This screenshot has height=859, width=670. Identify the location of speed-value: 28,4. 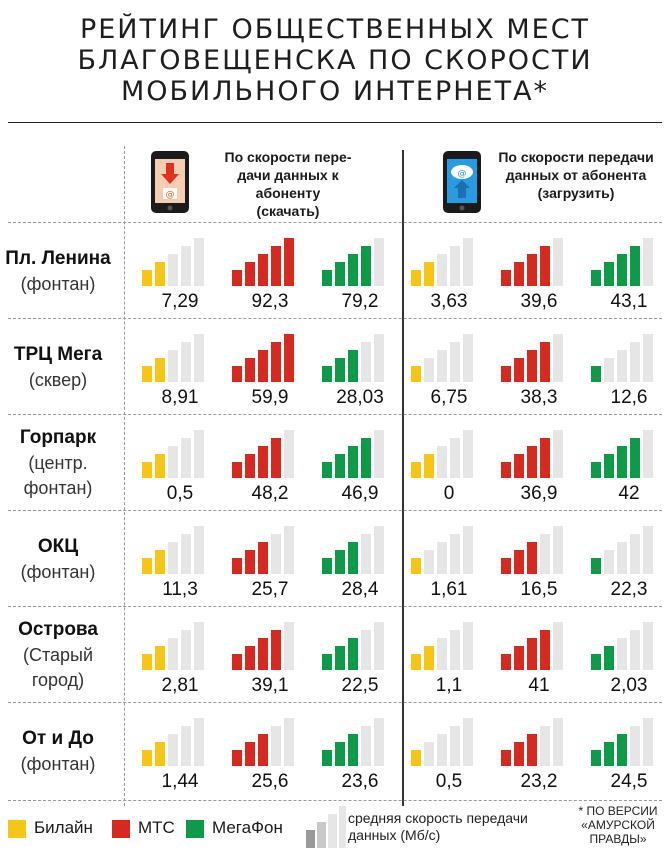
(360, 589).